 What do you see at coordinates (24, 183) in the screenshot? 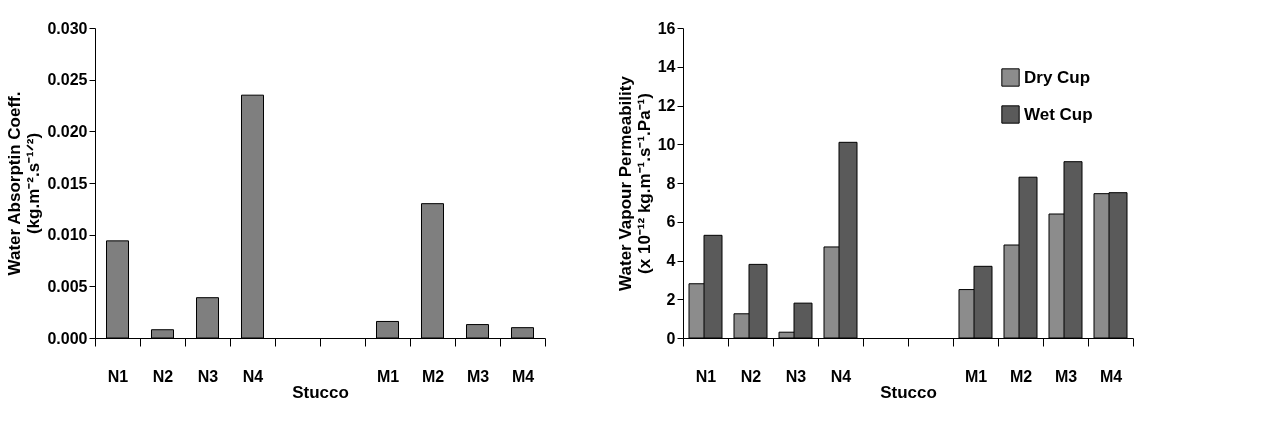
I see `y-axis-title: Water Absorptin Coeff. (kg.m⁻².s⁻¹ᐟ²)` at bounding box center [24, 183].